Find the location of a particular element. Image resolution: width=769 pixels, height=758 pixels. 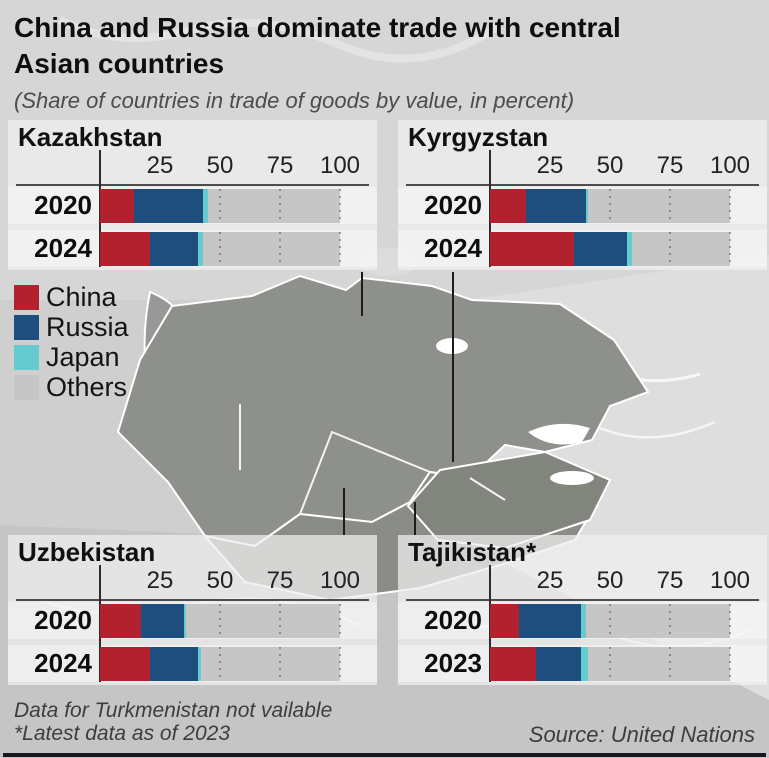

chart-panel-uzbekistan: Uzbekistan 25 50 75 100 2020 2024 is located at coordinates (192, 610).